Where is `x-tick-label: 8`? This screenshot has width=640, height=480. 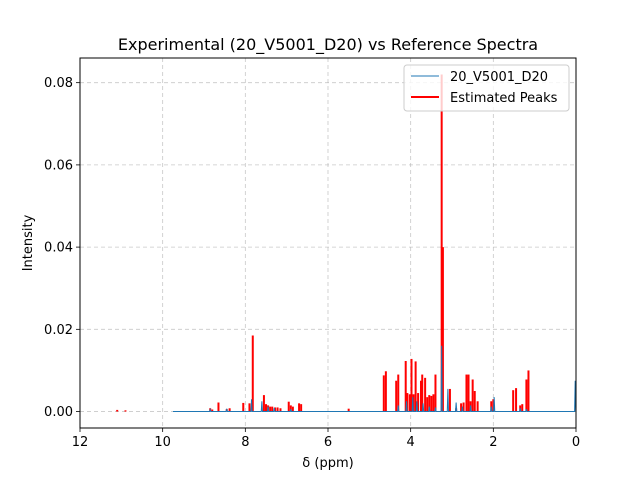 x-tick-label: 8 is located at coordinates (245, 442).